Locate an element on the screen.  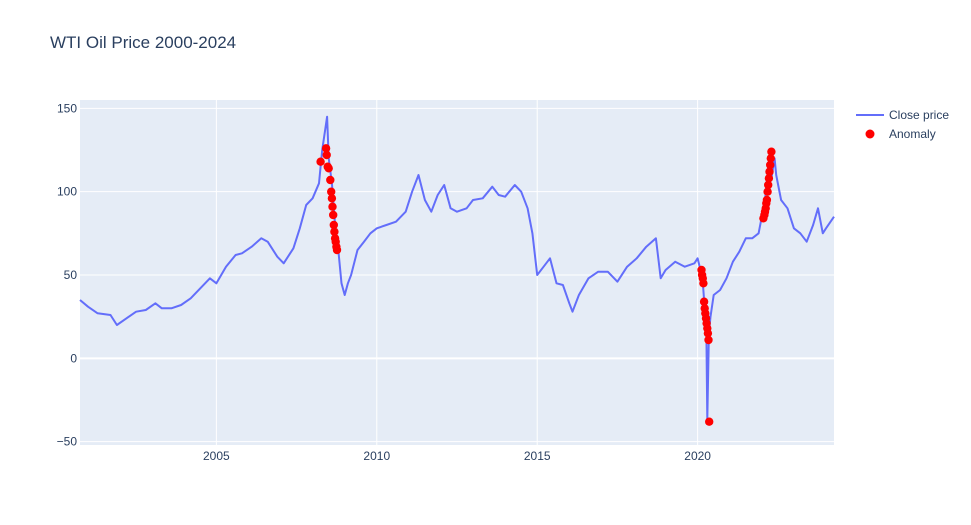
y-tick-label: 100 is located at coordinates (67, 192).